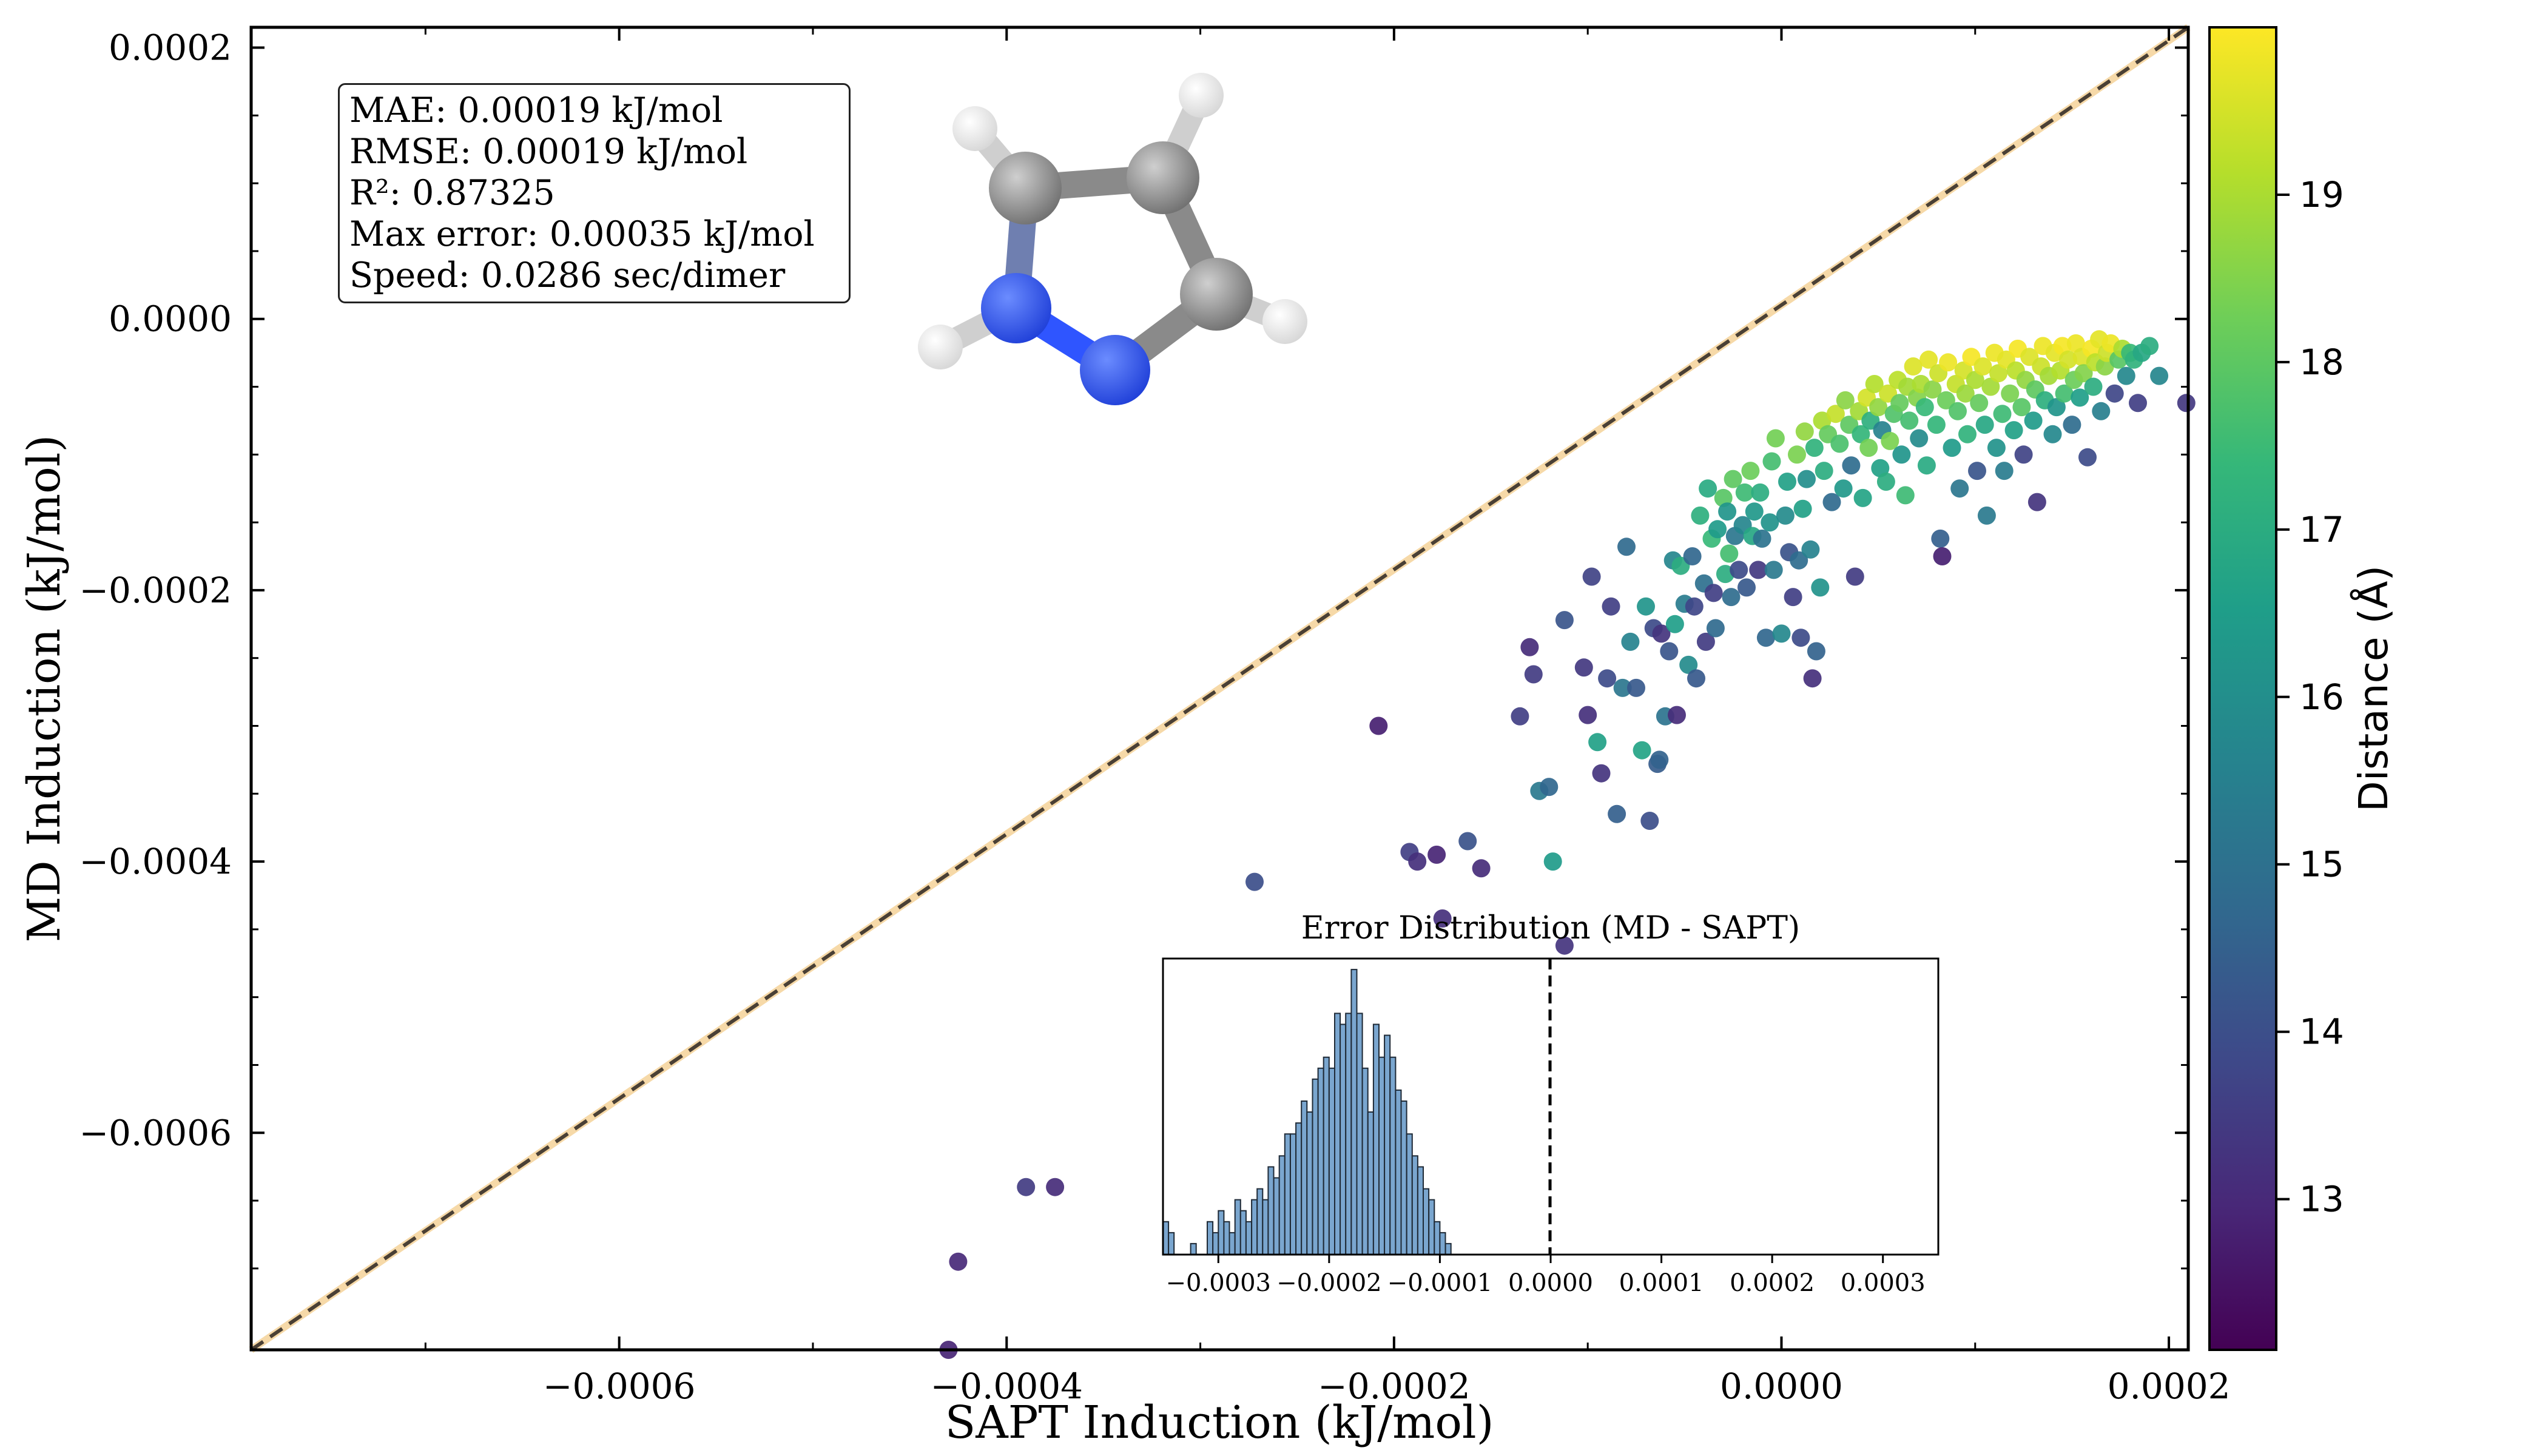 This screenshot has height=1456, width=2548. What do you see at coordinates (2321, 194) in the screenshot?
I see `colorbar-tick-label: 19` at bounding box center [2321, 194].